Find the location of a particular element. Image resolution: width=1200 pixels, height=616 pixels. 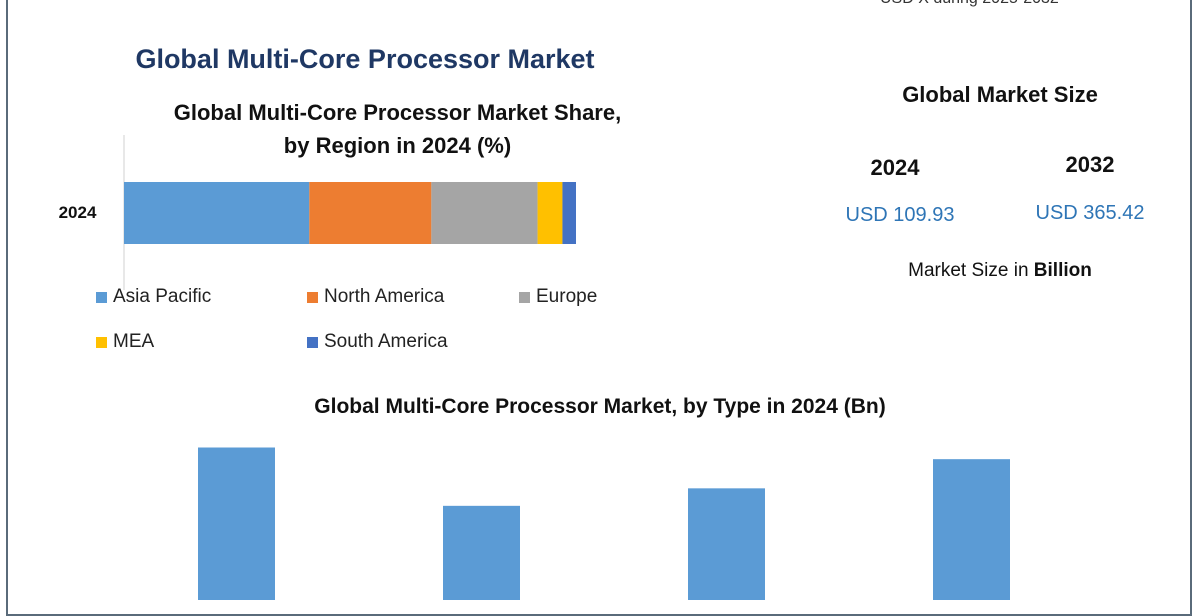

market-size-unit: Market Size in Billion is located at coordinates (1000, 271).